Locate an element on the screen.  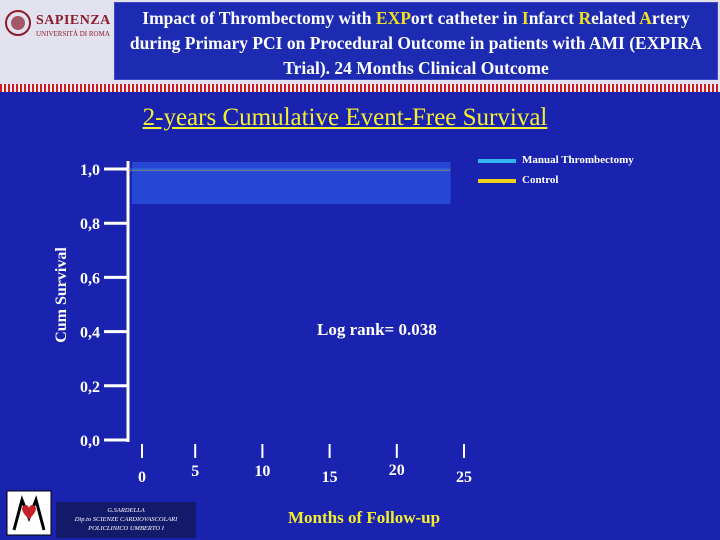
y-tick-label: 1,0 is located at coordinates (90, 170).